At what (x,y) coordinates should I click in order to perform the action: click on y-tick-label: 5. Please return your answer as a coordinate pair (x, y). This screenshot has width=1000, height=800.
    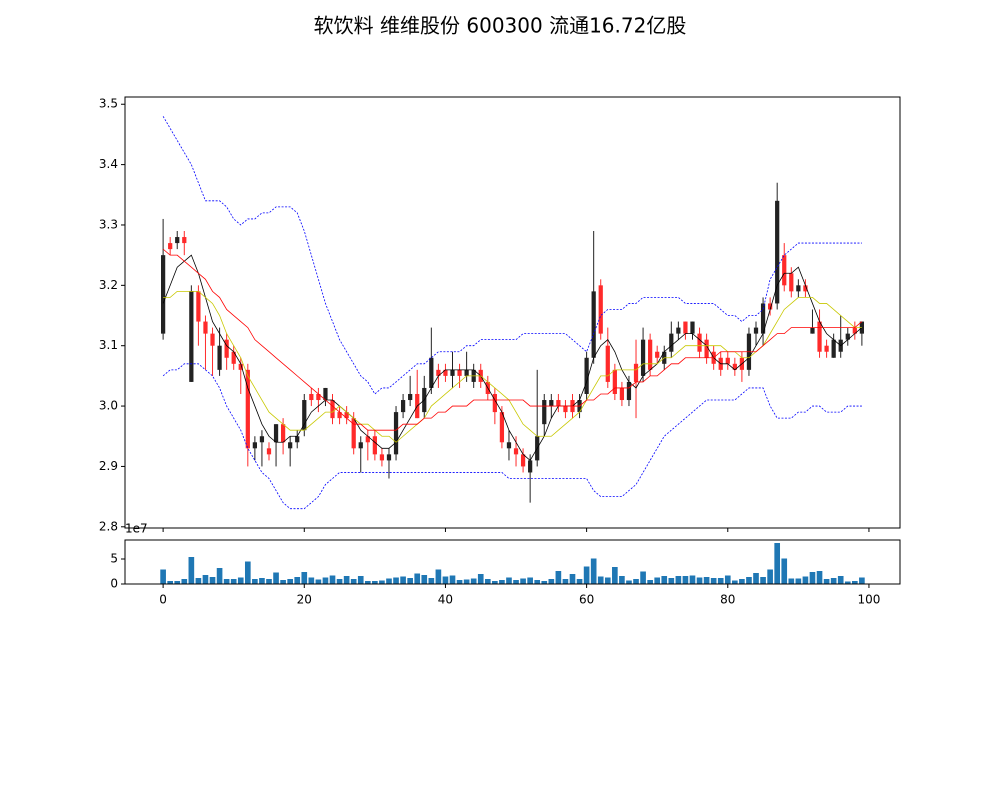
    Looking at the image, I should click on (114, 559).